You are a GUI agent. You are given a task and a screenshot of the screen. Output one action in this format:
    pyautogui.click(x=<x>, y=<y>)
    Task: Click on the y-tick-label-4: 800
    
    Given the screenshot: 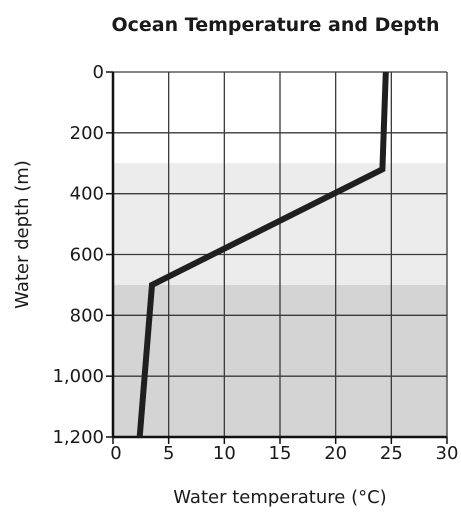 What is the action you would take?
    pyautogui.click(x=87, y=315)
    